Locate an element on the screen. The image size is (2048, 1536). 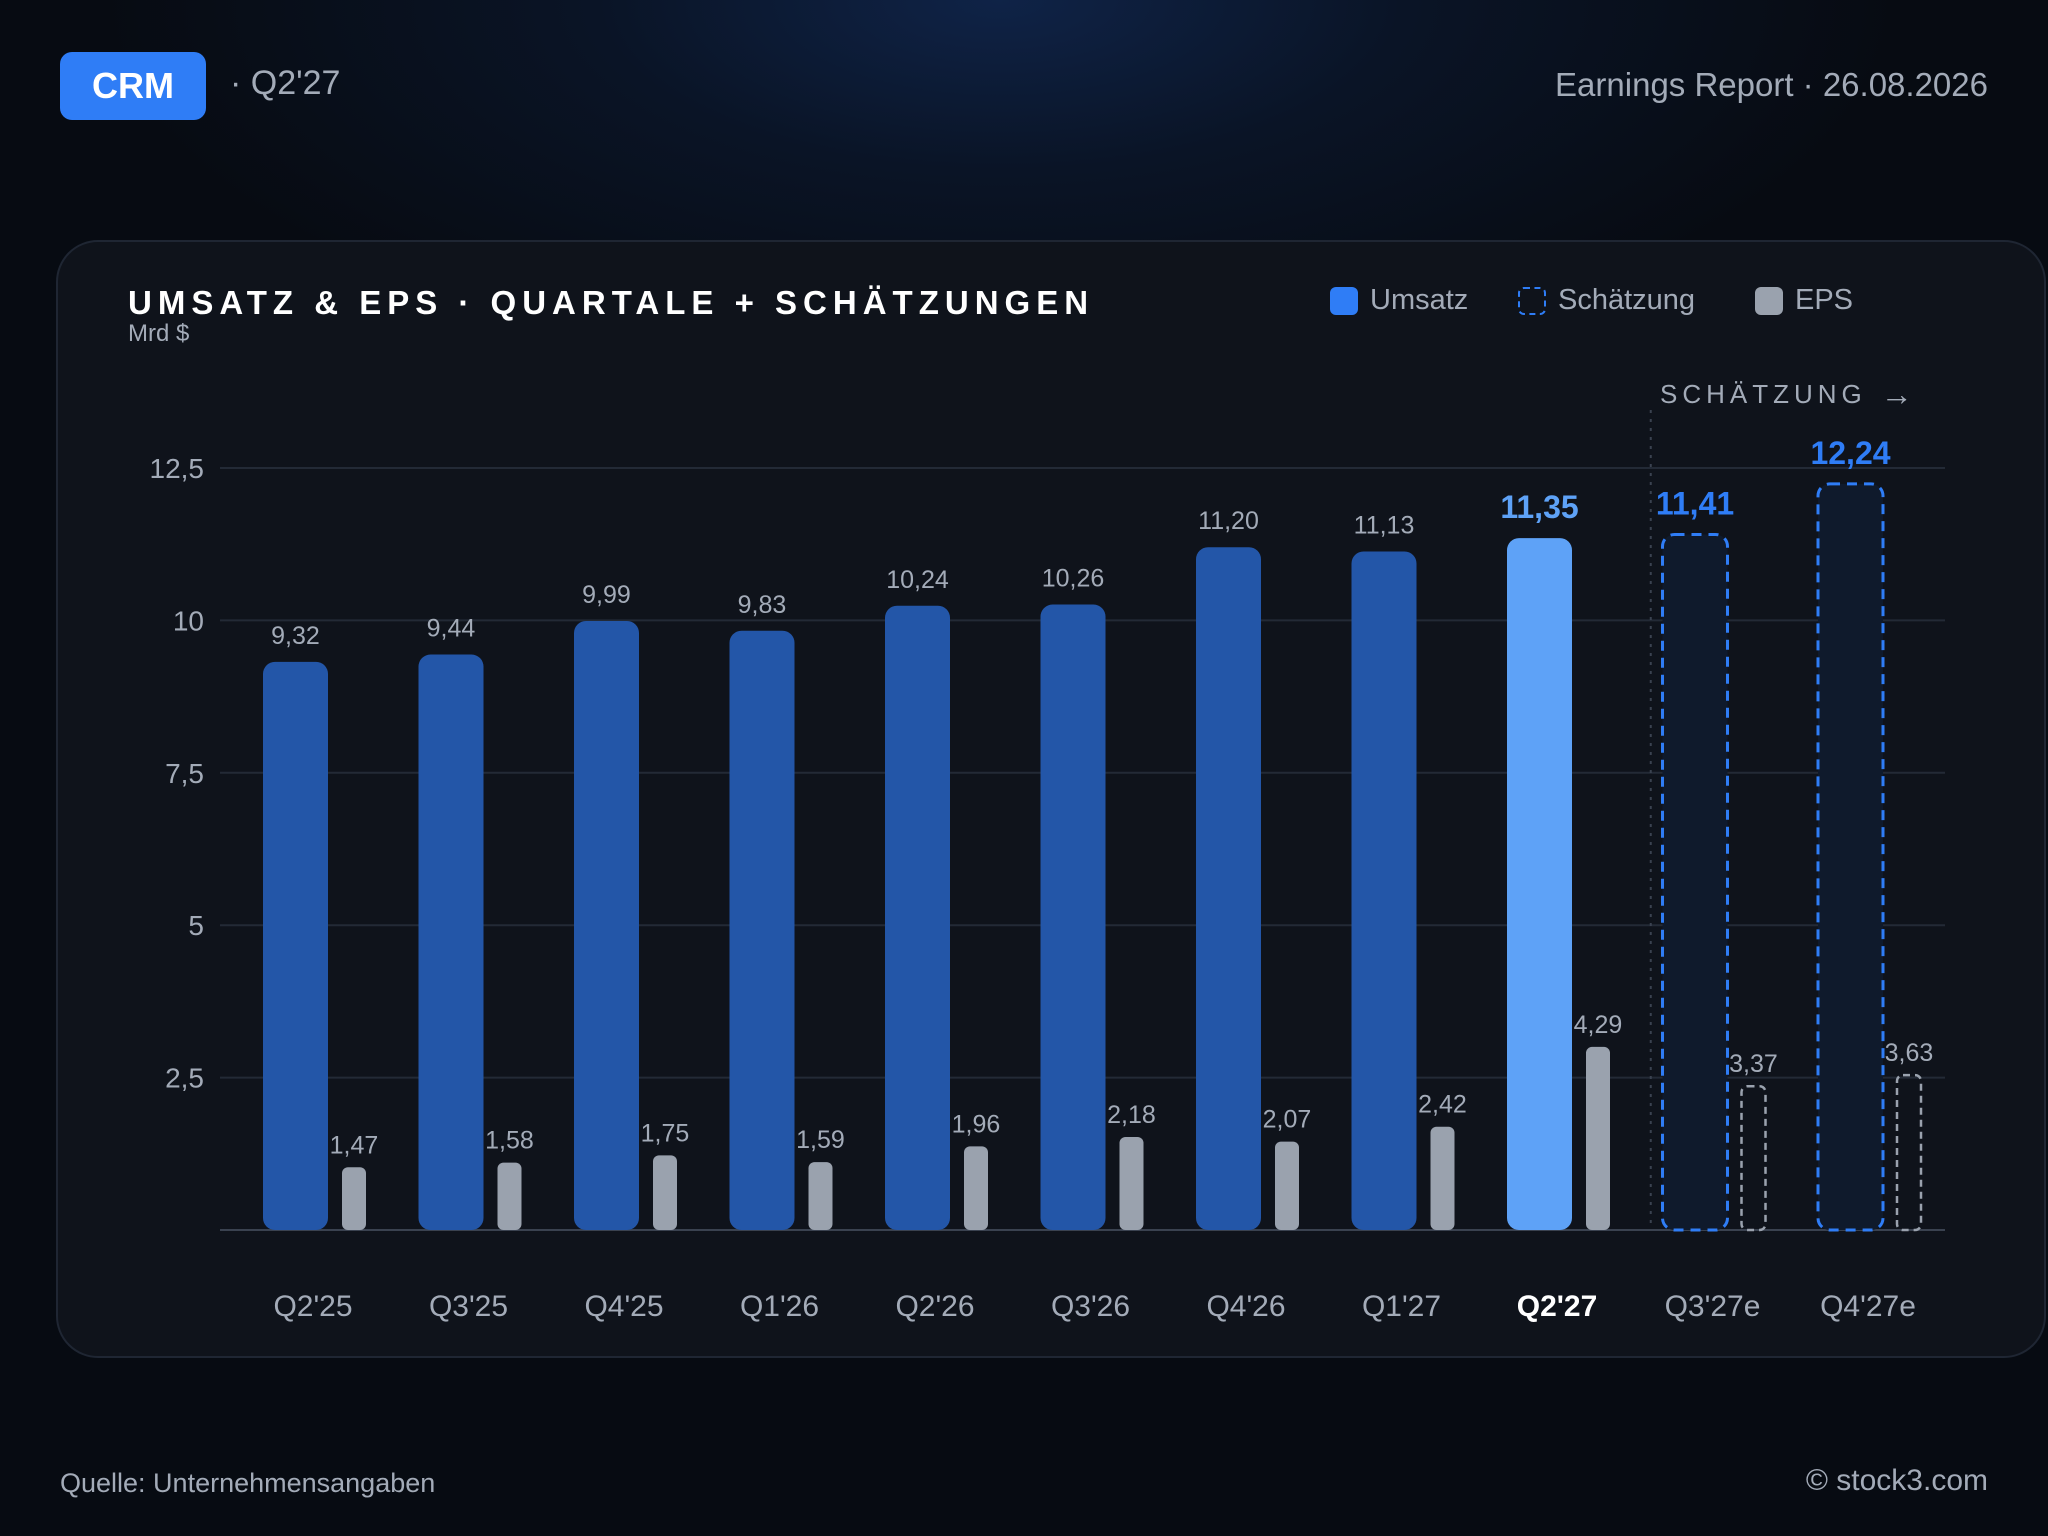
eps-value-label: 3,37 is located at coordinates (1753, 1064).